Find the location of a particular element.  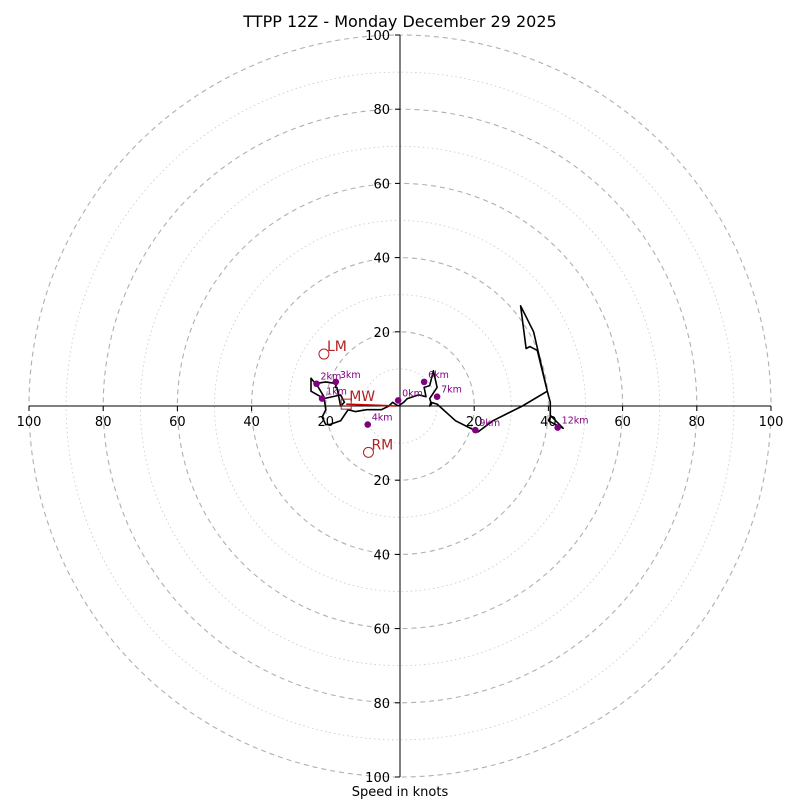

height-marker-4km is located at coordinates (368, 424).